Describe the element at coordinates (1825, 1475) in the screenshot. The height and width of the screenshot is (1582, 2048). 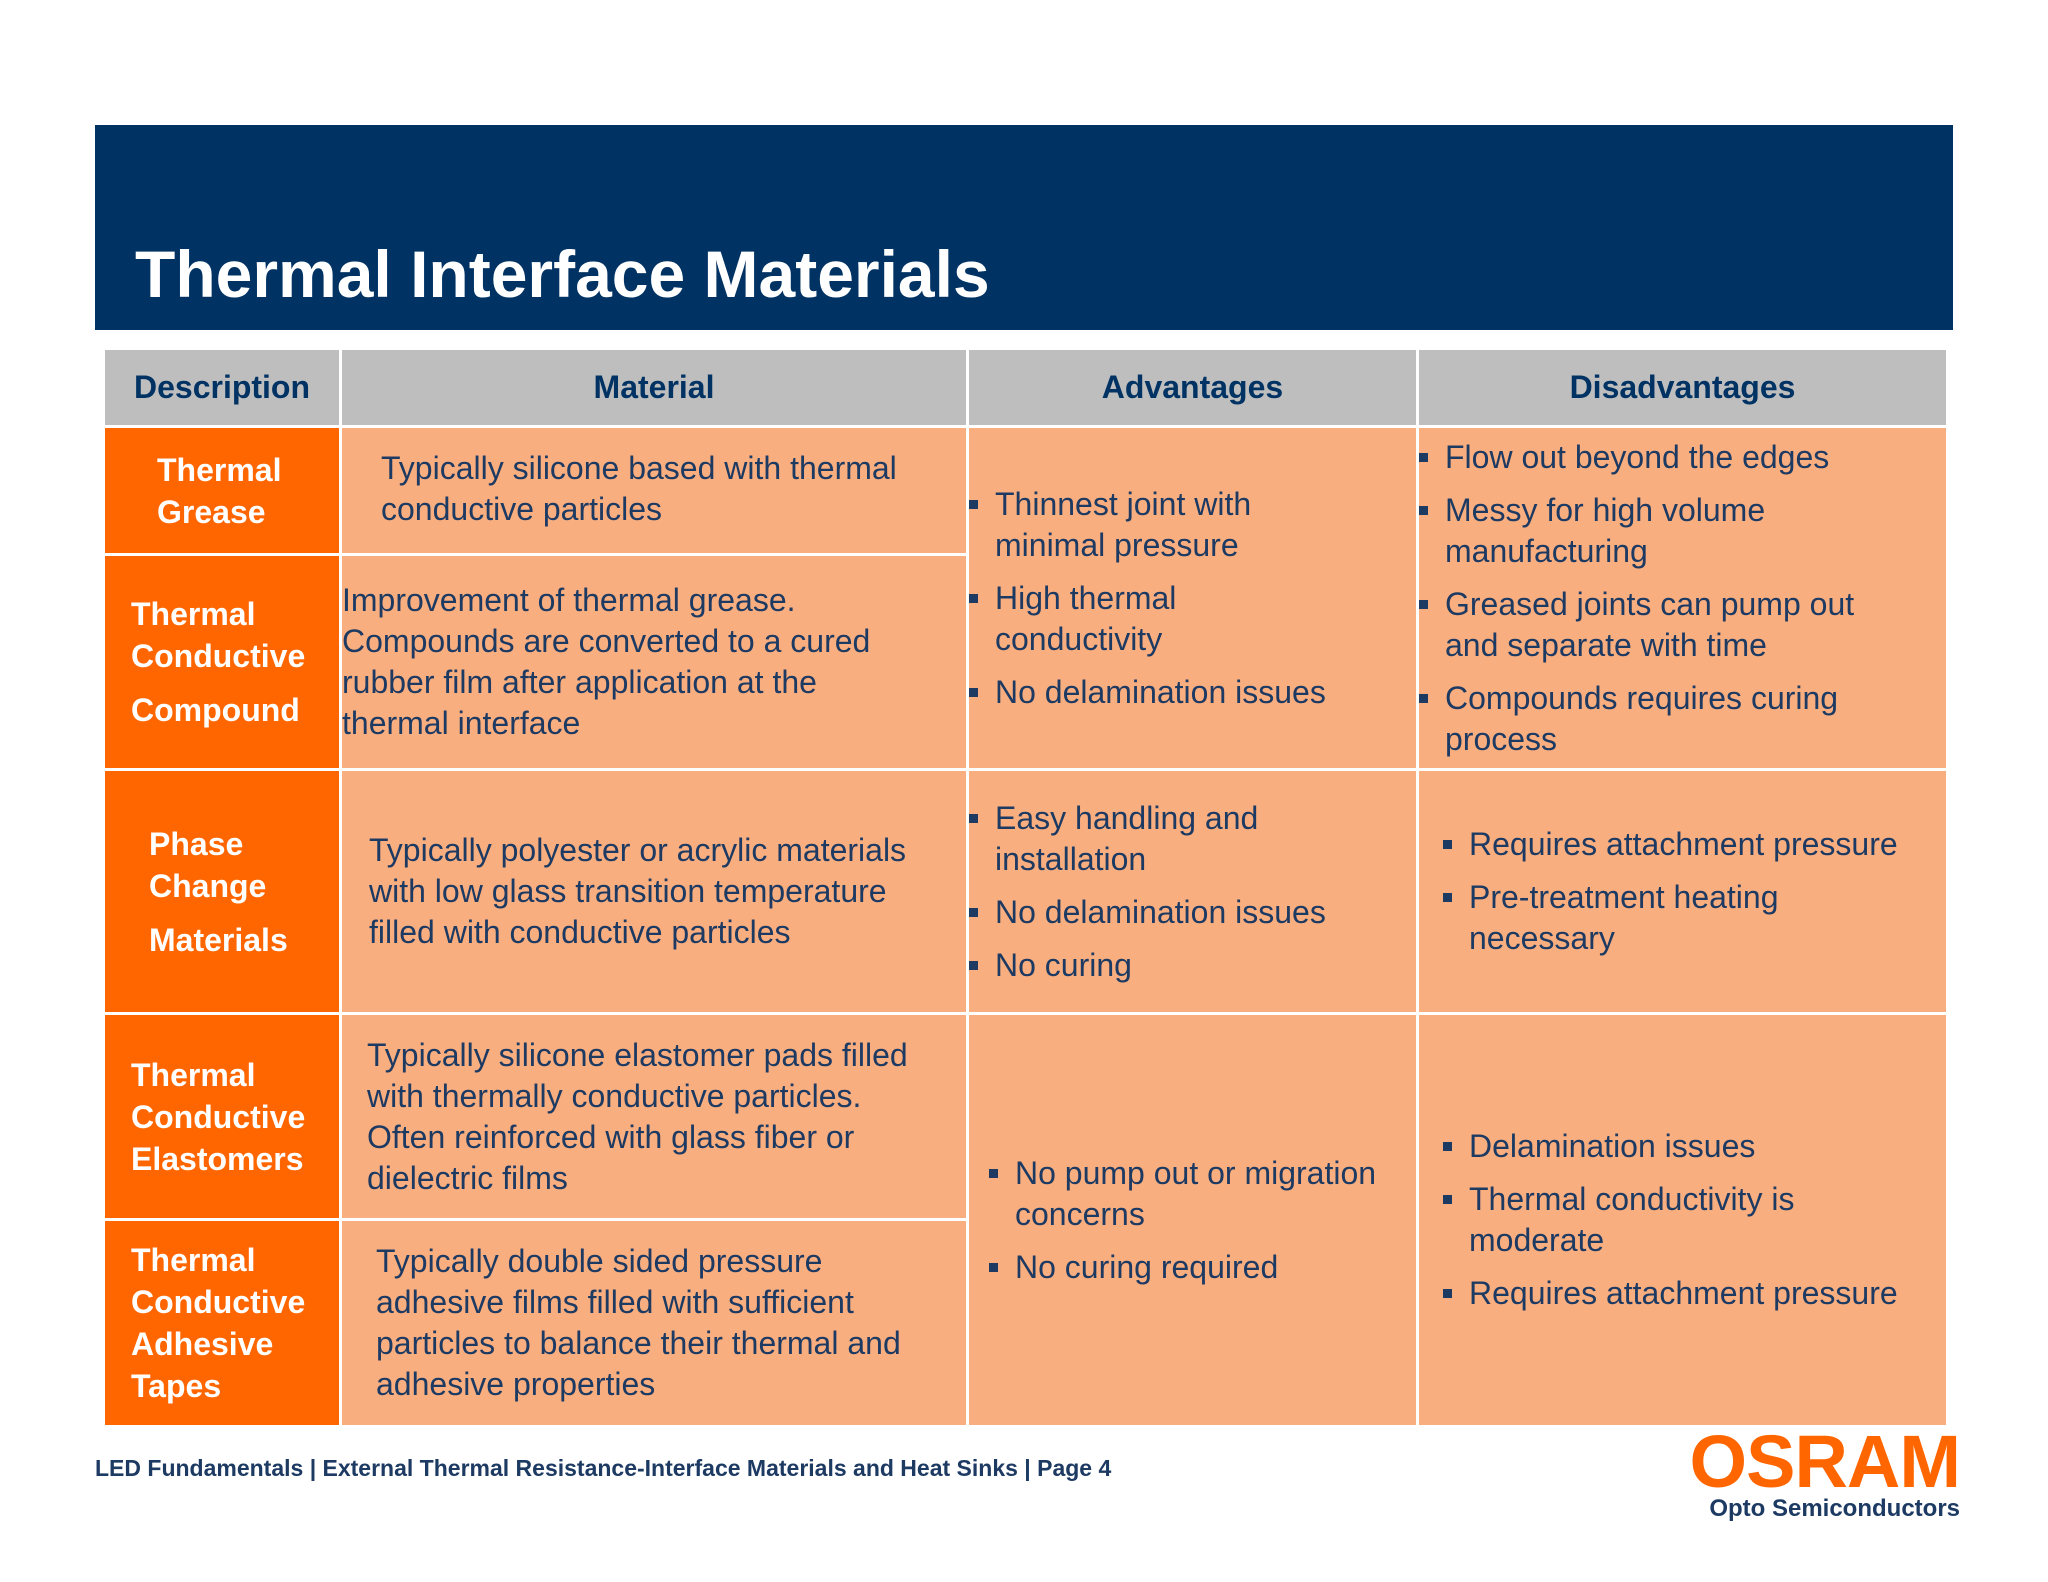
I see `osram-logo: OSRAM Opto Semiconductors` at that location.